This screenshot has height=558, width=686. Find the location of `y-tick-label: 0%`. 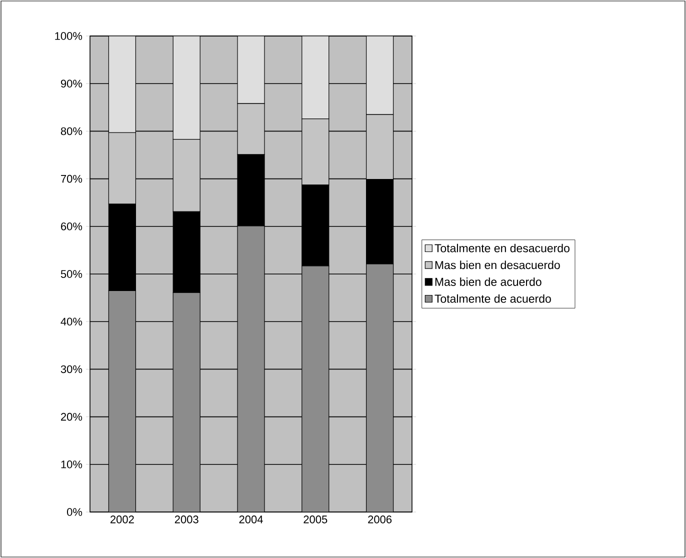

y-tick-label: 0% is located at coordinates (74, 512).